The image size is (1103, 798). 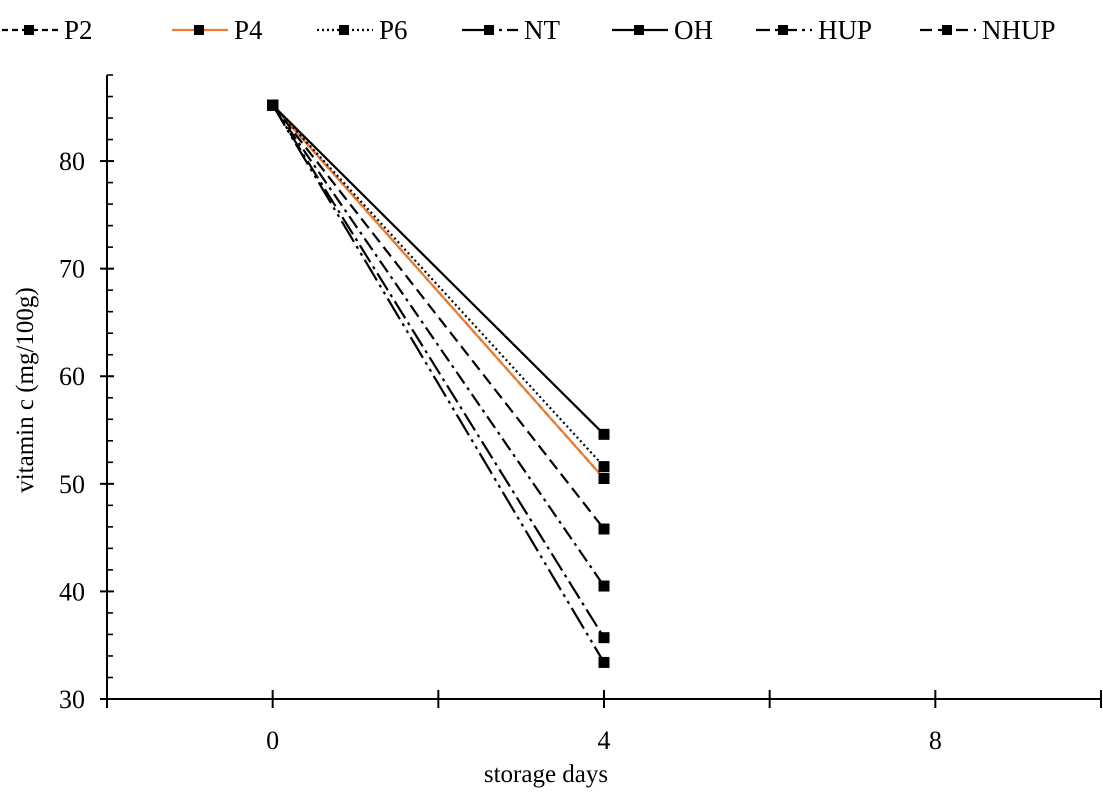 What do you see at coordinates (947, 30) in the screenshot?
I see `legend-marker-nhup` at bounding box center [947, 30].